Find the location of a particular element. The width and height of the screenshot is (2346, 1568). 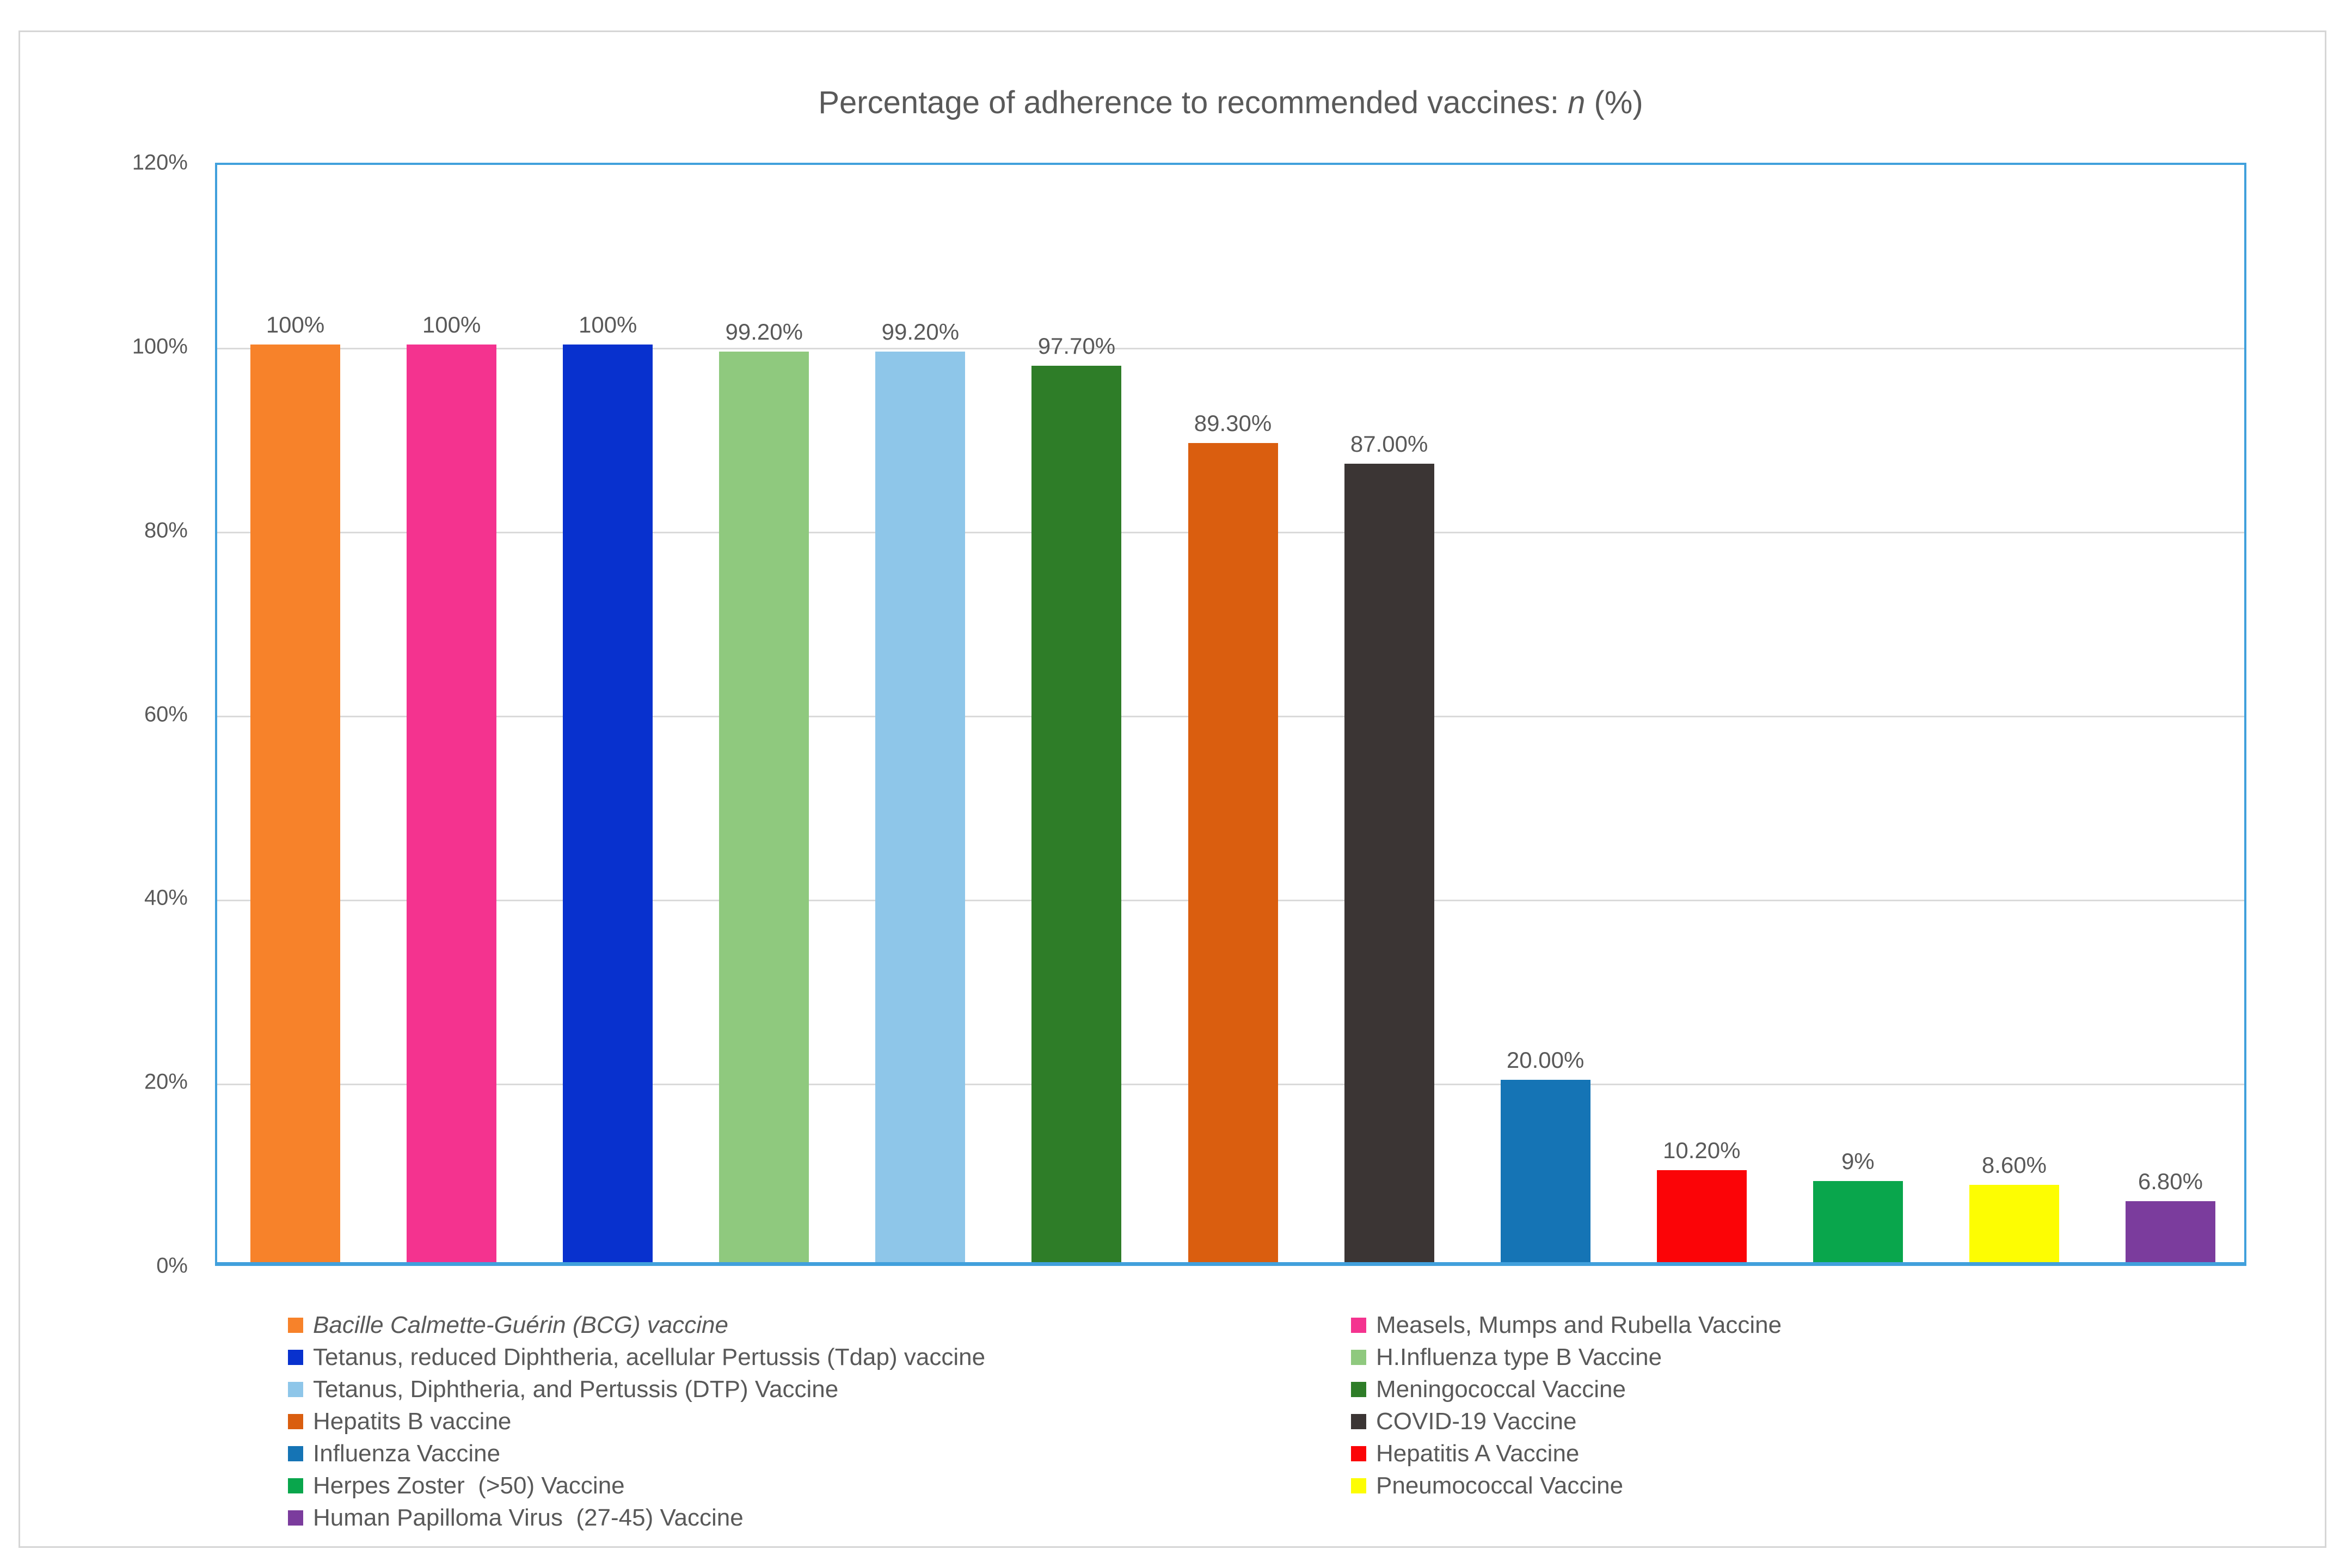

legend-item-label: Herpes Zoster (>50) Vaccine is located at coordinates (469, 1485).